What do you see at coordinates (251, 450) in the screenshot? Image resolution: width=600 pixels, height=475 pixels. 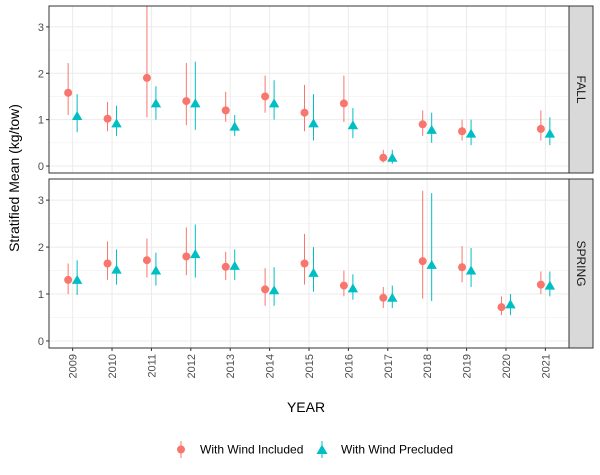 I see `legend-included-label: With Wind Included` at bounding box center [251, 450].